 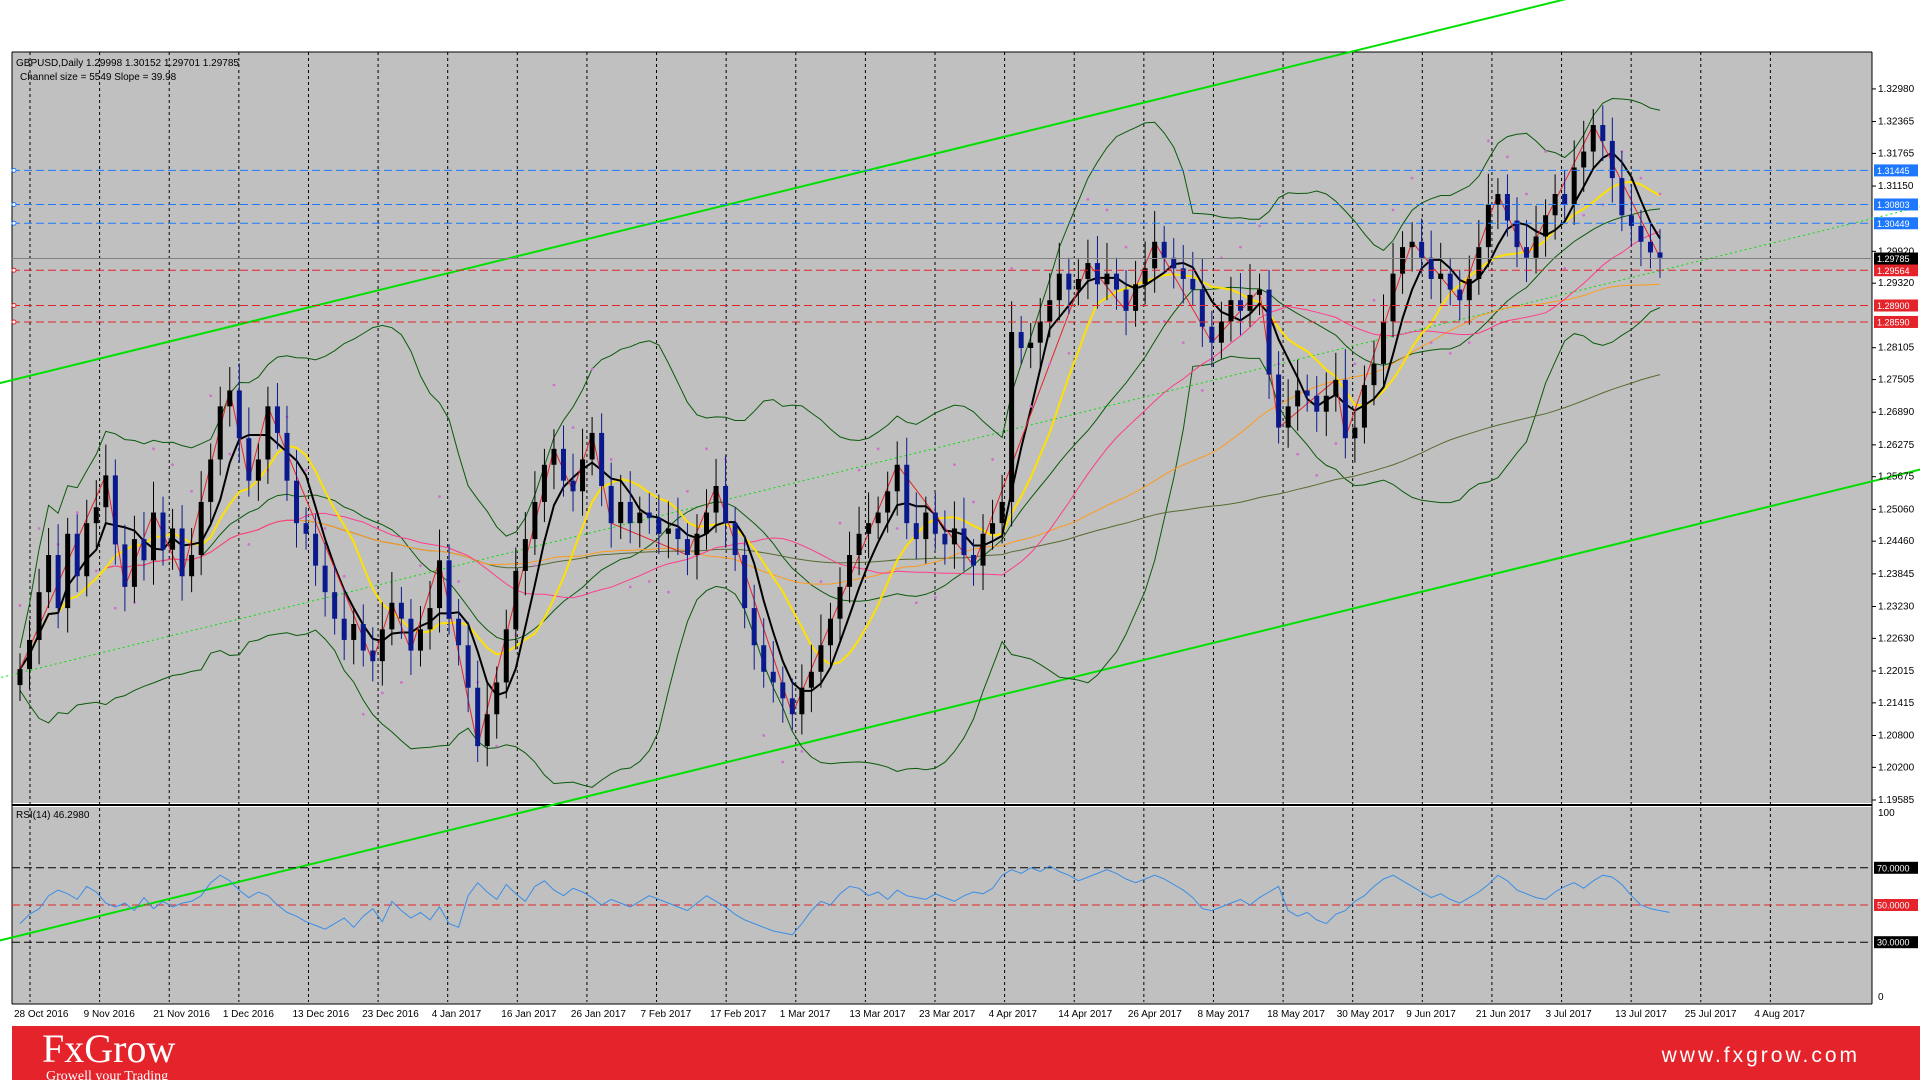 What do you see at coordinates (1760, 1055) in the screenshot?
I see `website-link: www.fxgrow.com` at bounding box center [1760, 1055].